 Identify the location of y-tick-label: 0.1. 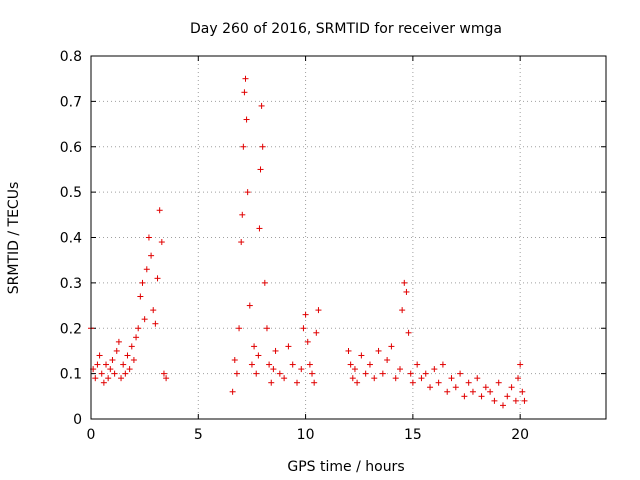
(71, 375).